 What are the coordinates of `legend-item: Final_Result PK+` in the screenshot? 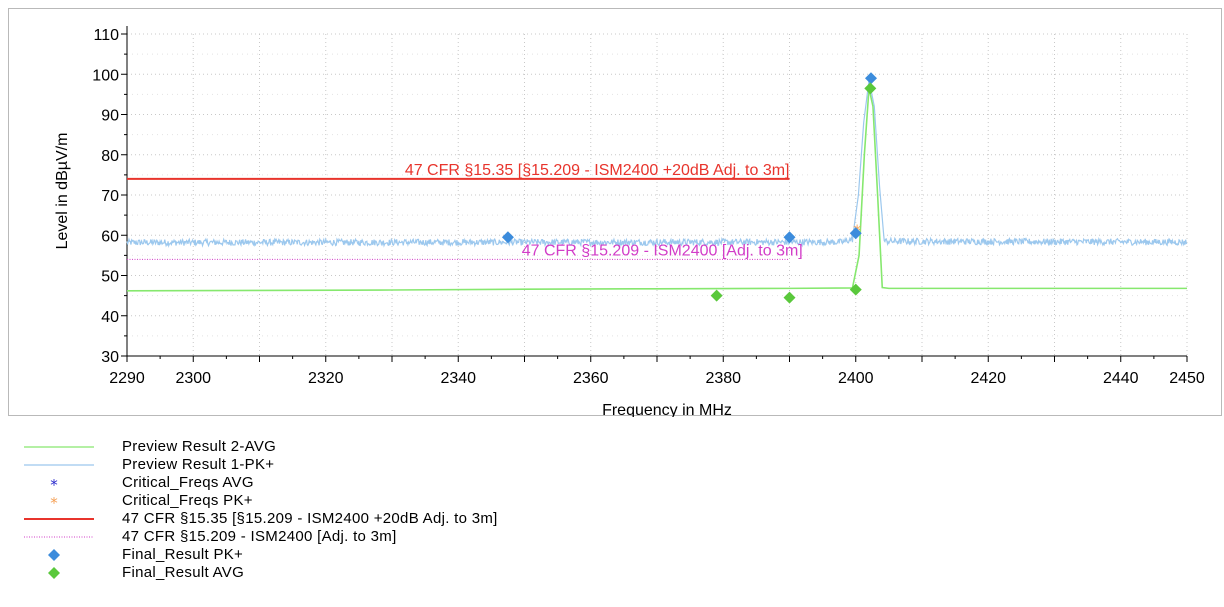 It's located at (400, 555).